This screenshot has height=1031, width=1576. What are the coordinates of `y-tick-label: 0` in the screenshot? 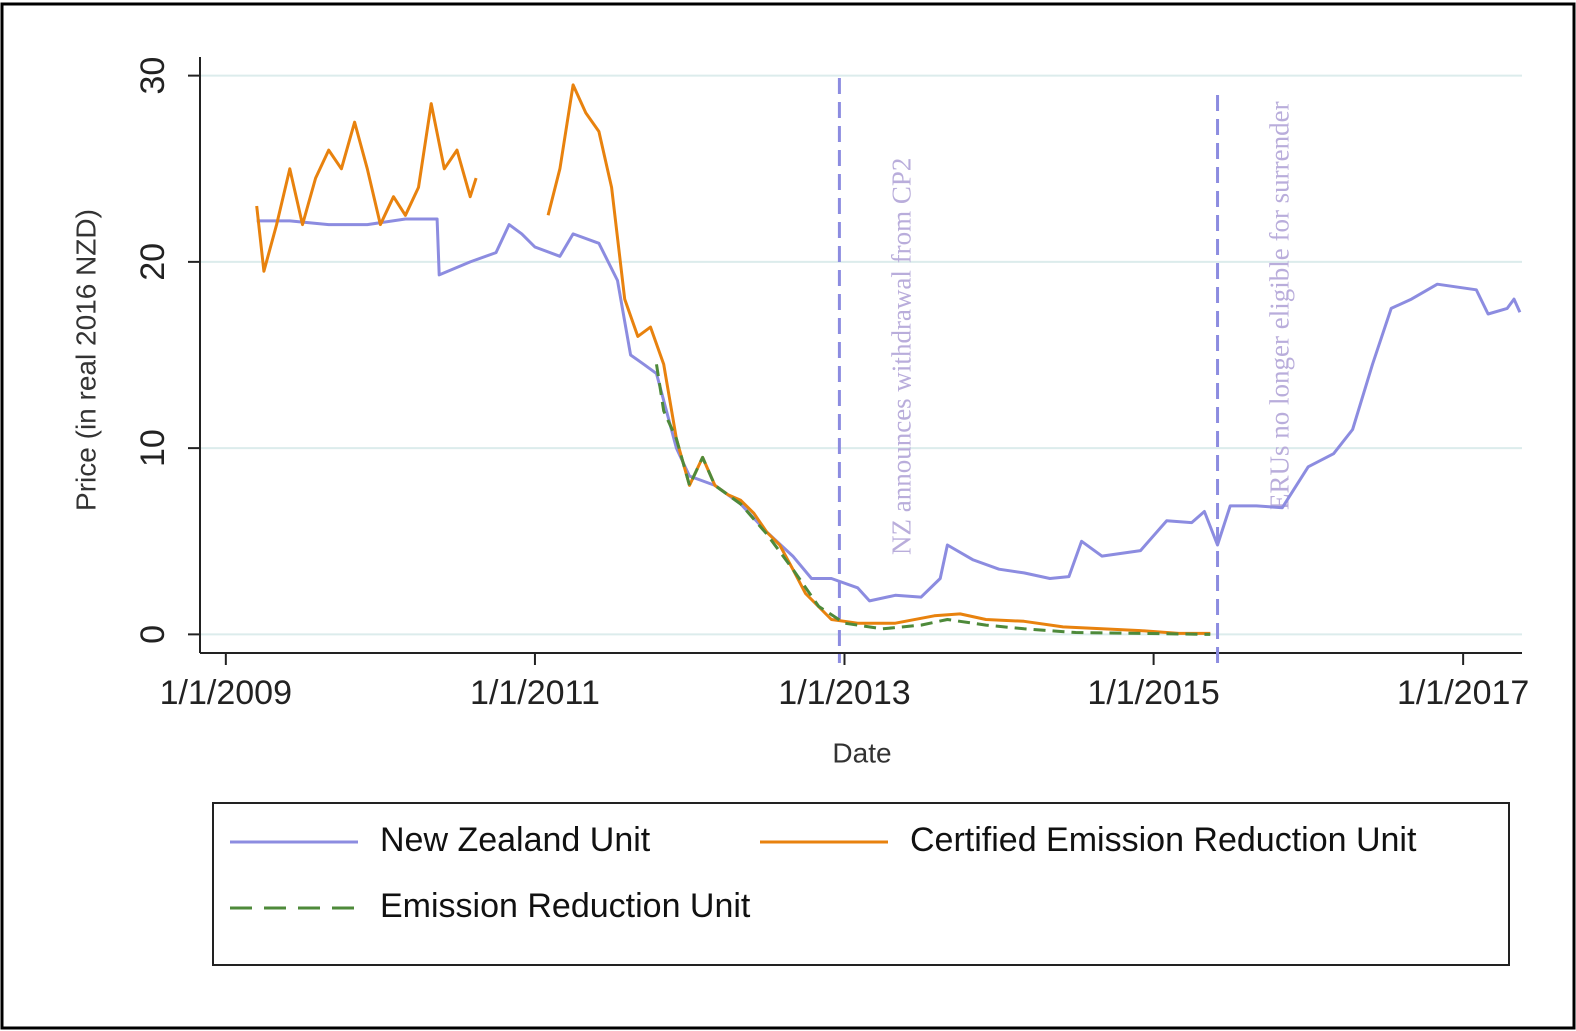 It's located at (153, 634).